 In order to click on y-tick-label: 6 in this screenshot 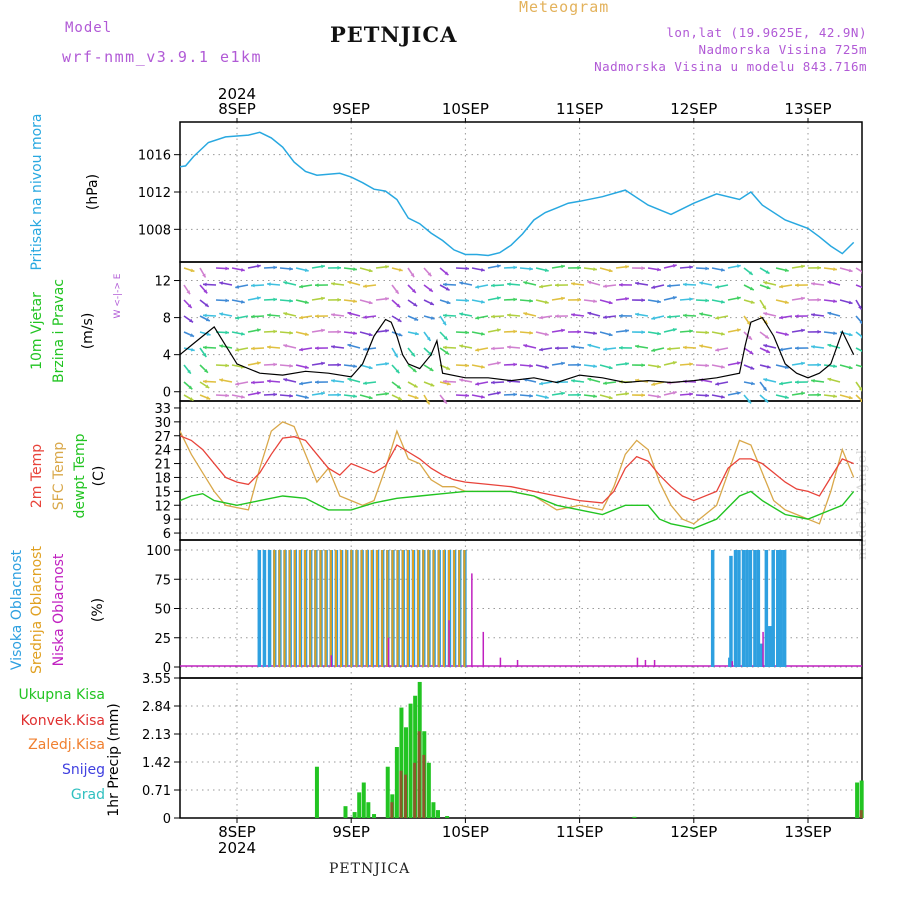, I will do `click(167, 534)`.